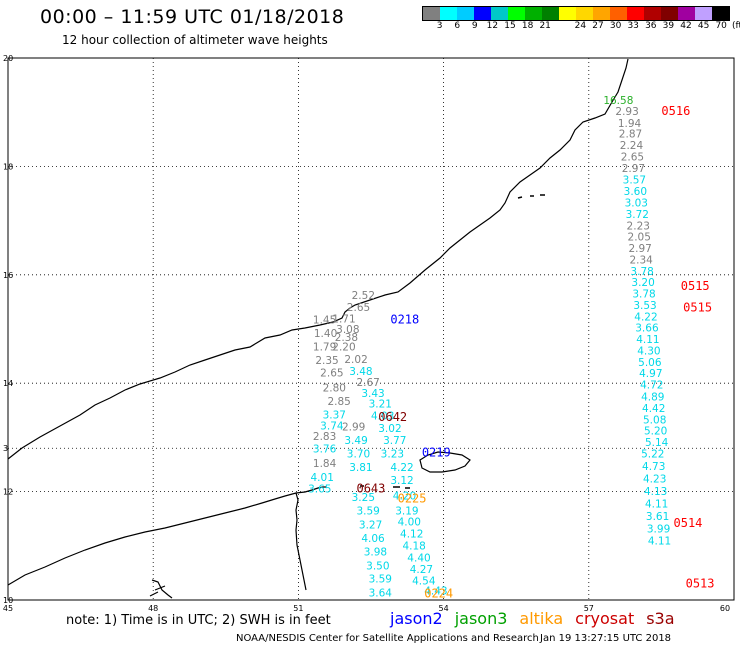  What do you see at coordinates (416, 618) in the screenshot?
I see `legend-item: jason2` at bounding box center [416, 618].